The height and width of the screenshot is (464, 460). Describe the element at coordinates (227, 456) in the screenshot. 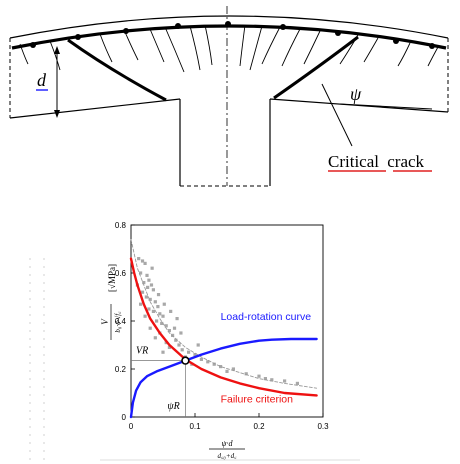

I see `svg-text: d꜀₀+d꜀` at that location.